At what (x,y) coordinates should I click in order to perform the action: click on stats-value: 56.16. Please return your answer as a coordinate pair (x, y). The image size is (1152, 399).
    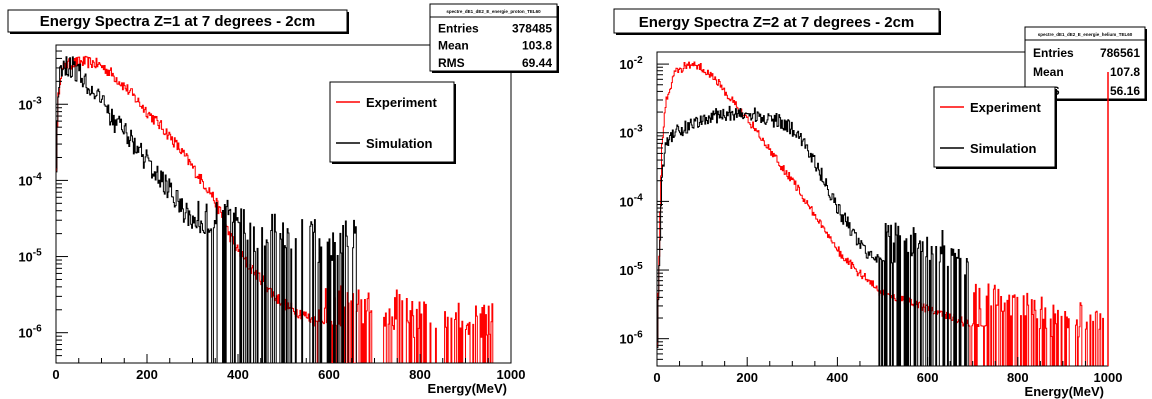
    Looking at the image, I should click on (1125, 91).